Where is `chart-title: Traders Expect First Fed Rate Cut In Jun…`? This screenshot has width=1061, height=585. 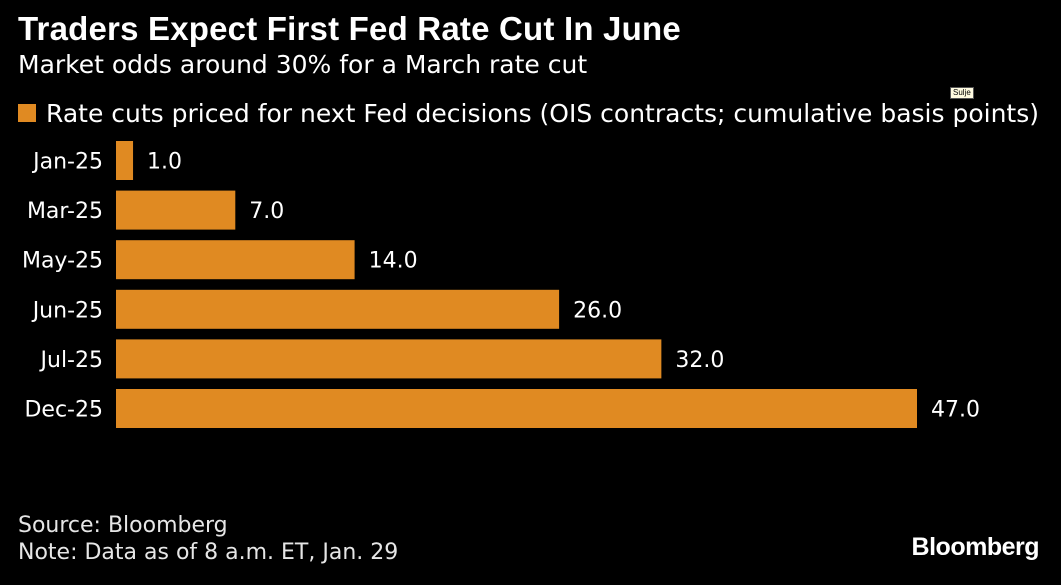 chart-title: Traders Expect First Fed Rate Cut In Jun… is located at coordinates (349, 28).